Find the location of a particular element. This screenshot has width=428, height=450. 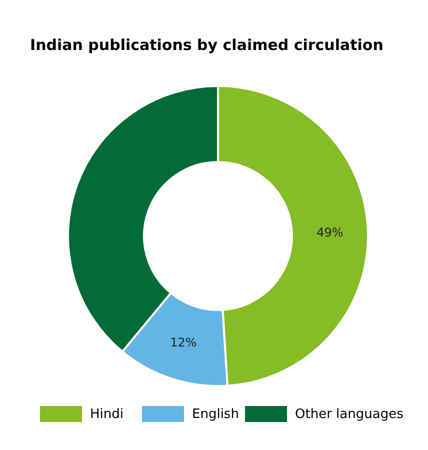

data-label: 49% is located at coordinates (330, 233).